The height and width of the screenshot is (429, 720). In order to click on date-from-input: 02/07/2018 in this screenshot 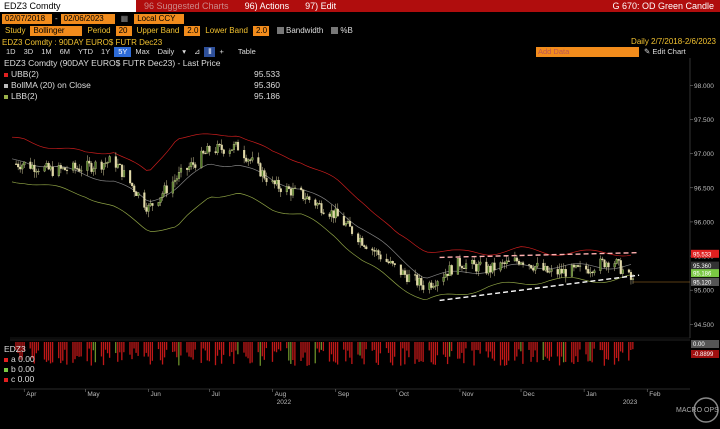, I will do `click(27, 18)`.